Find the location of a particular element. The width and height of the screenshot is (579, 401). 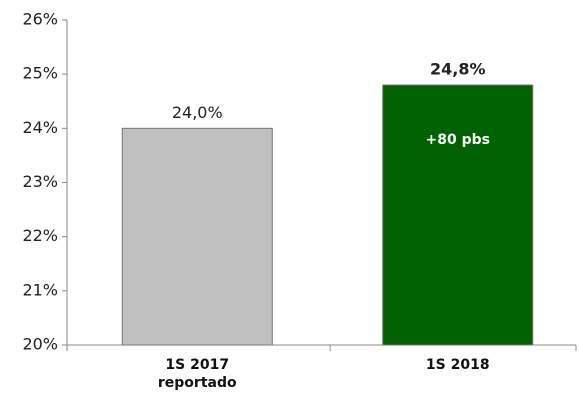

y-tick-label: 21% is located at coordinates (40, 289).